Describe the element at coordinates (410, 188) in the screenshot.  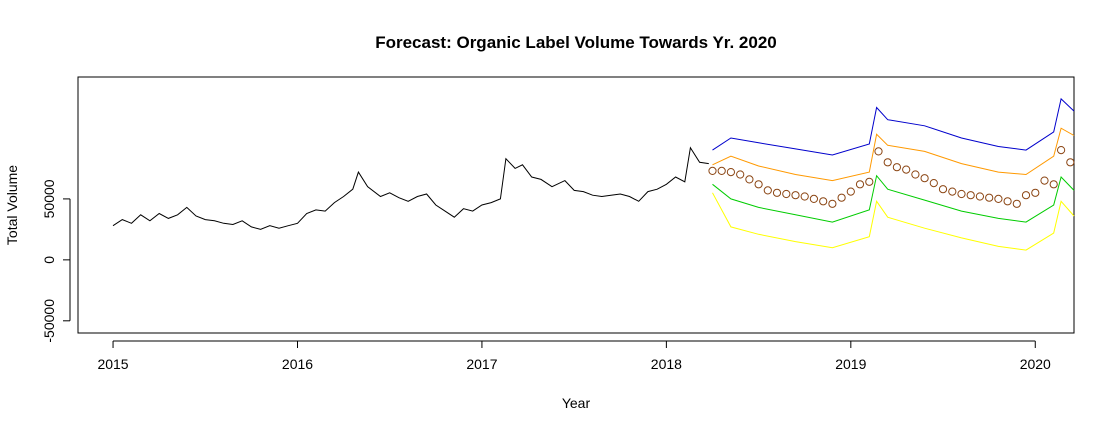
I see `series-line-observed` at that location.